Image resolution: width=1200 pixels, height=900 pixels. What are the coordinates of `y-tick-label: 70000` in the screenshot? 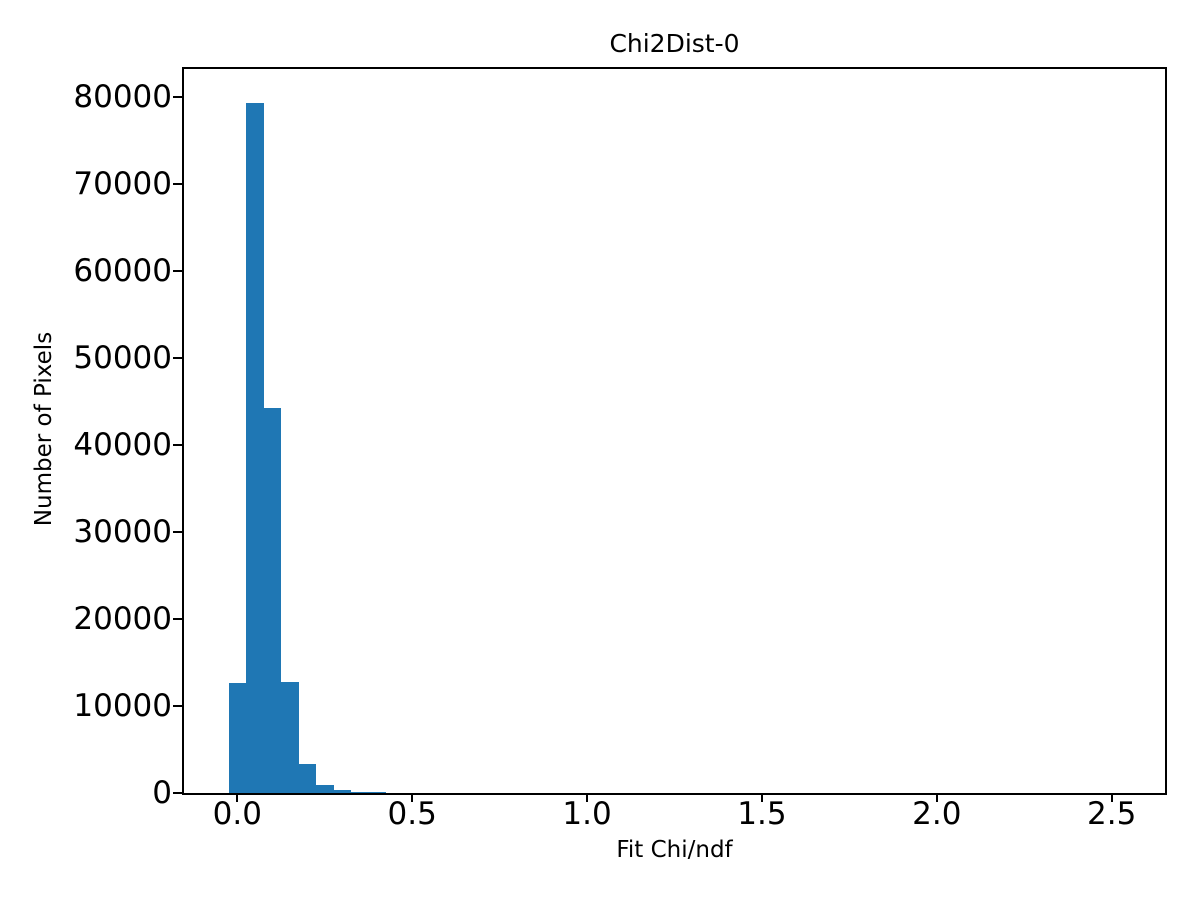 It's located at (122, 184).